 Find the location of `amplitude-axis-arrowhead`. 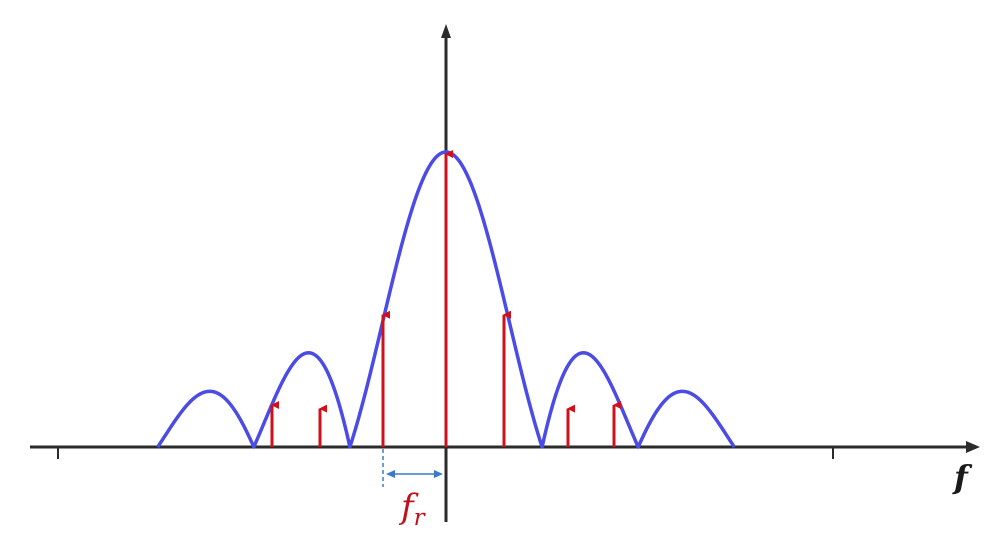

amplitude-axis-arrowhead is located at coordinates (446, 31).